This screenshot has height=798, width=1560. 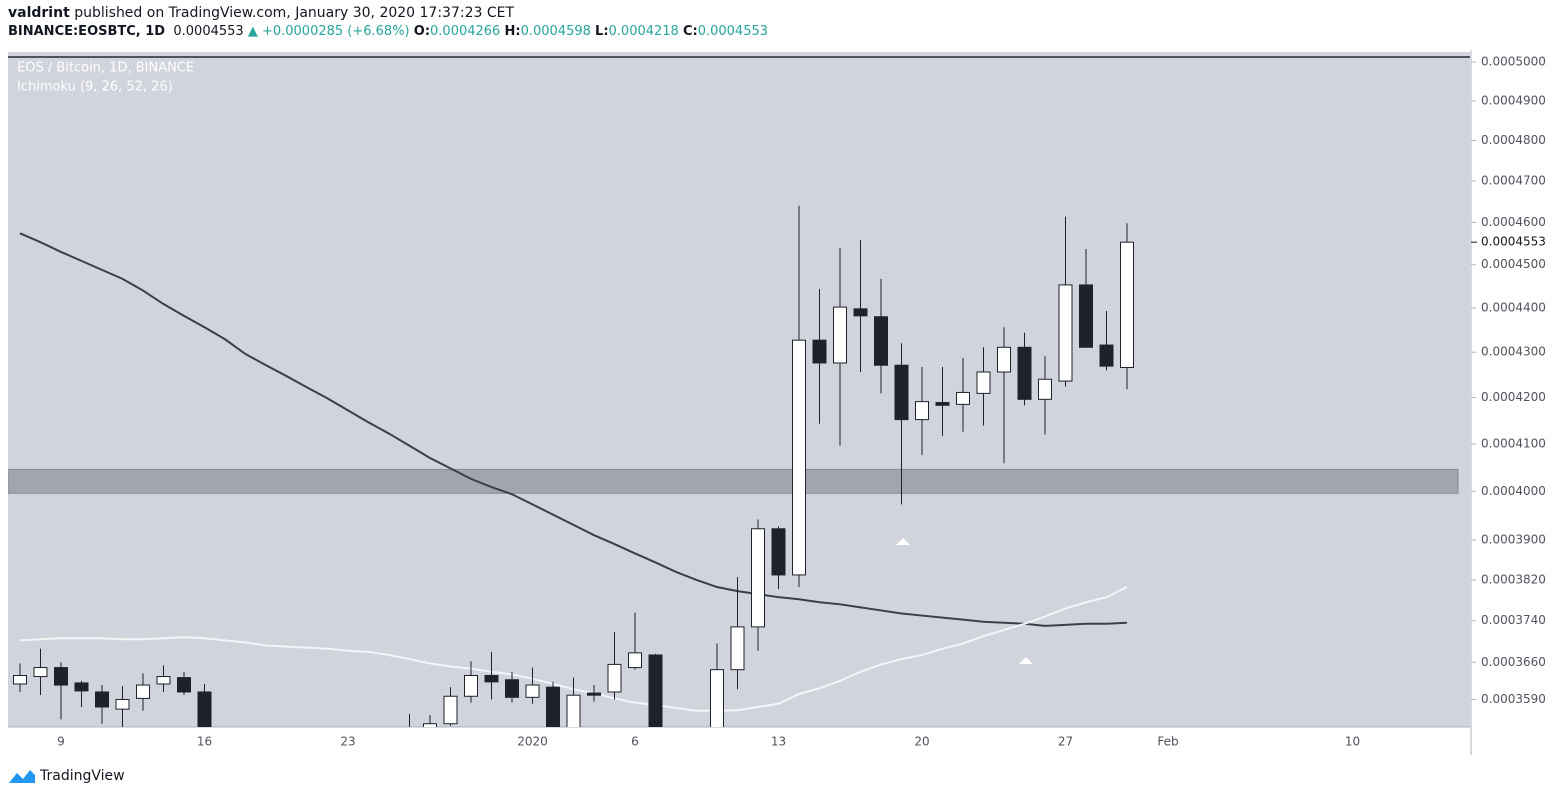 What do you see at coordinates (39, 13) in the screenshot?
I see `author: valdrint` at bounding box center [39, 13].